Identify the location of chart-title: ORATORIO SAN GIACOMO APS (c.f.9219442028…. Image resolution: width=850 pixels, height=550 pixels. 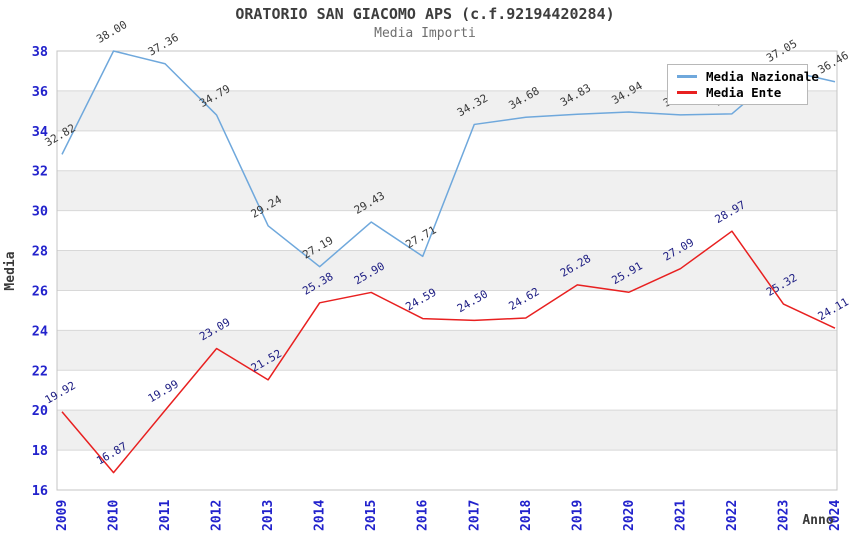
(425, 14).